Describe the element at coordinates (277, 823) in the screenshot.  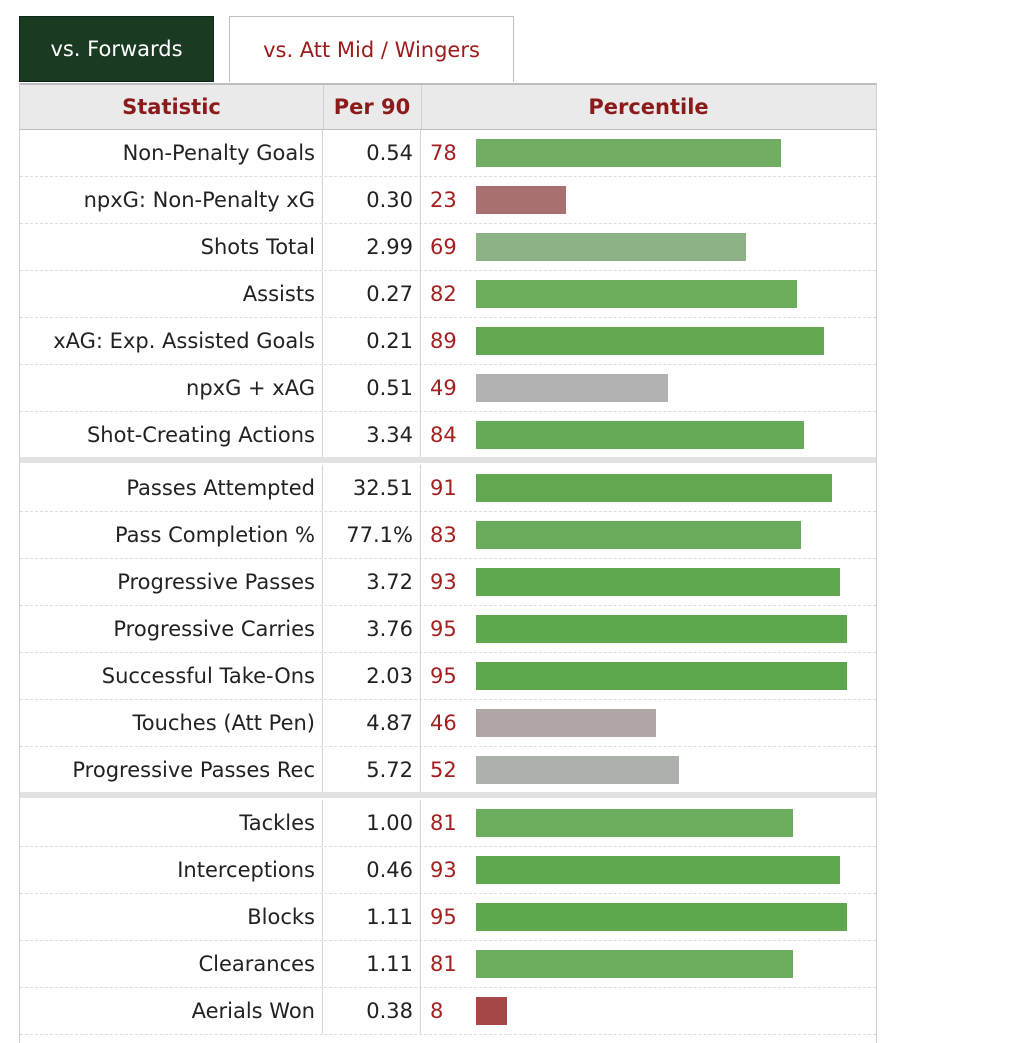
I see `stat-name: Tackles` at that location.